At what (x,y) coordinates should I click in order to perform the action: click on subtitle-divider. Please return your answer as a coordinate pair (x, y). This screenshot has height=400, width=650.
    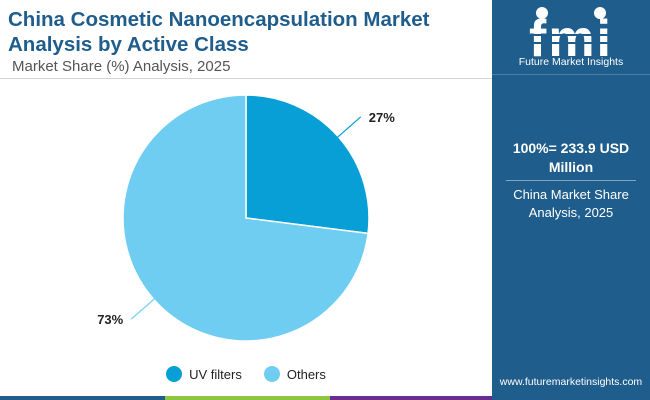
    Looking at the image, I should click on (246, 78).